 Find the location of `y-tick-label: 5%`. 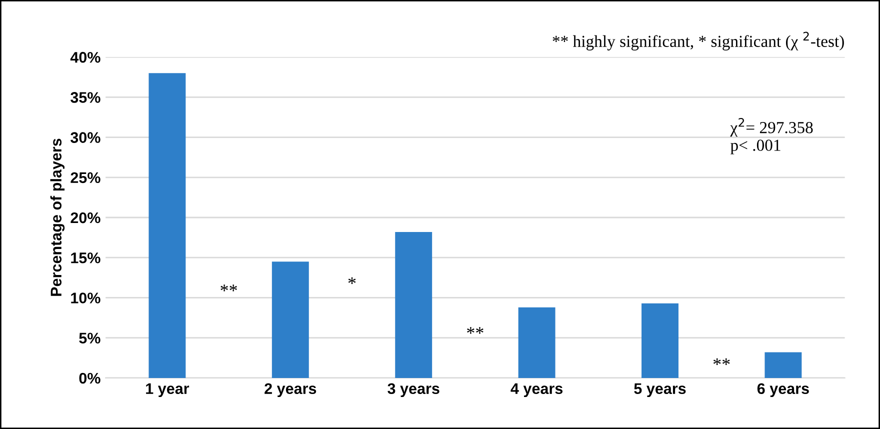

y-tick-label: 5% is located at coordinates (89, 338).